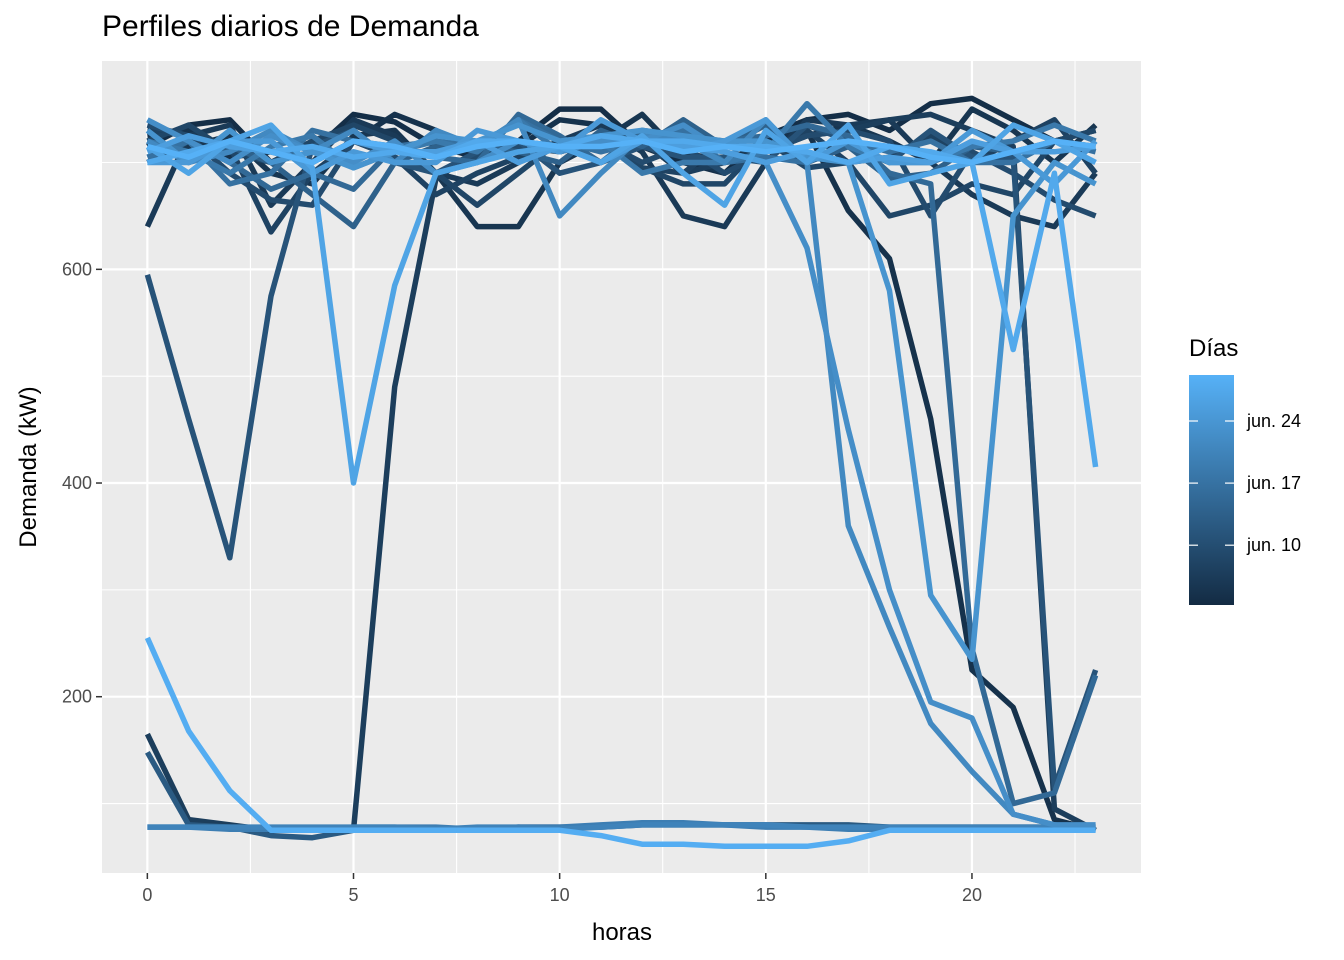 Image resolution: width=1344 pixels, height=960 pixels. I want to click on x-tick-label: 10, so click(560, 895).